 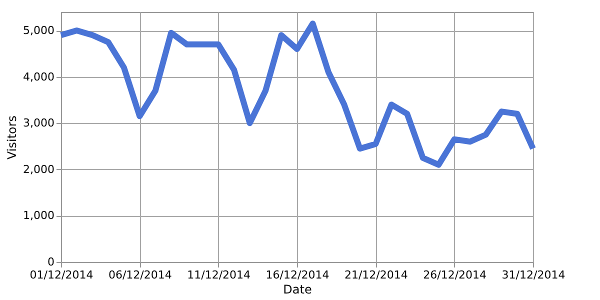 I want to click on y-tick-label: 3,000, so click(x=38, y=123).